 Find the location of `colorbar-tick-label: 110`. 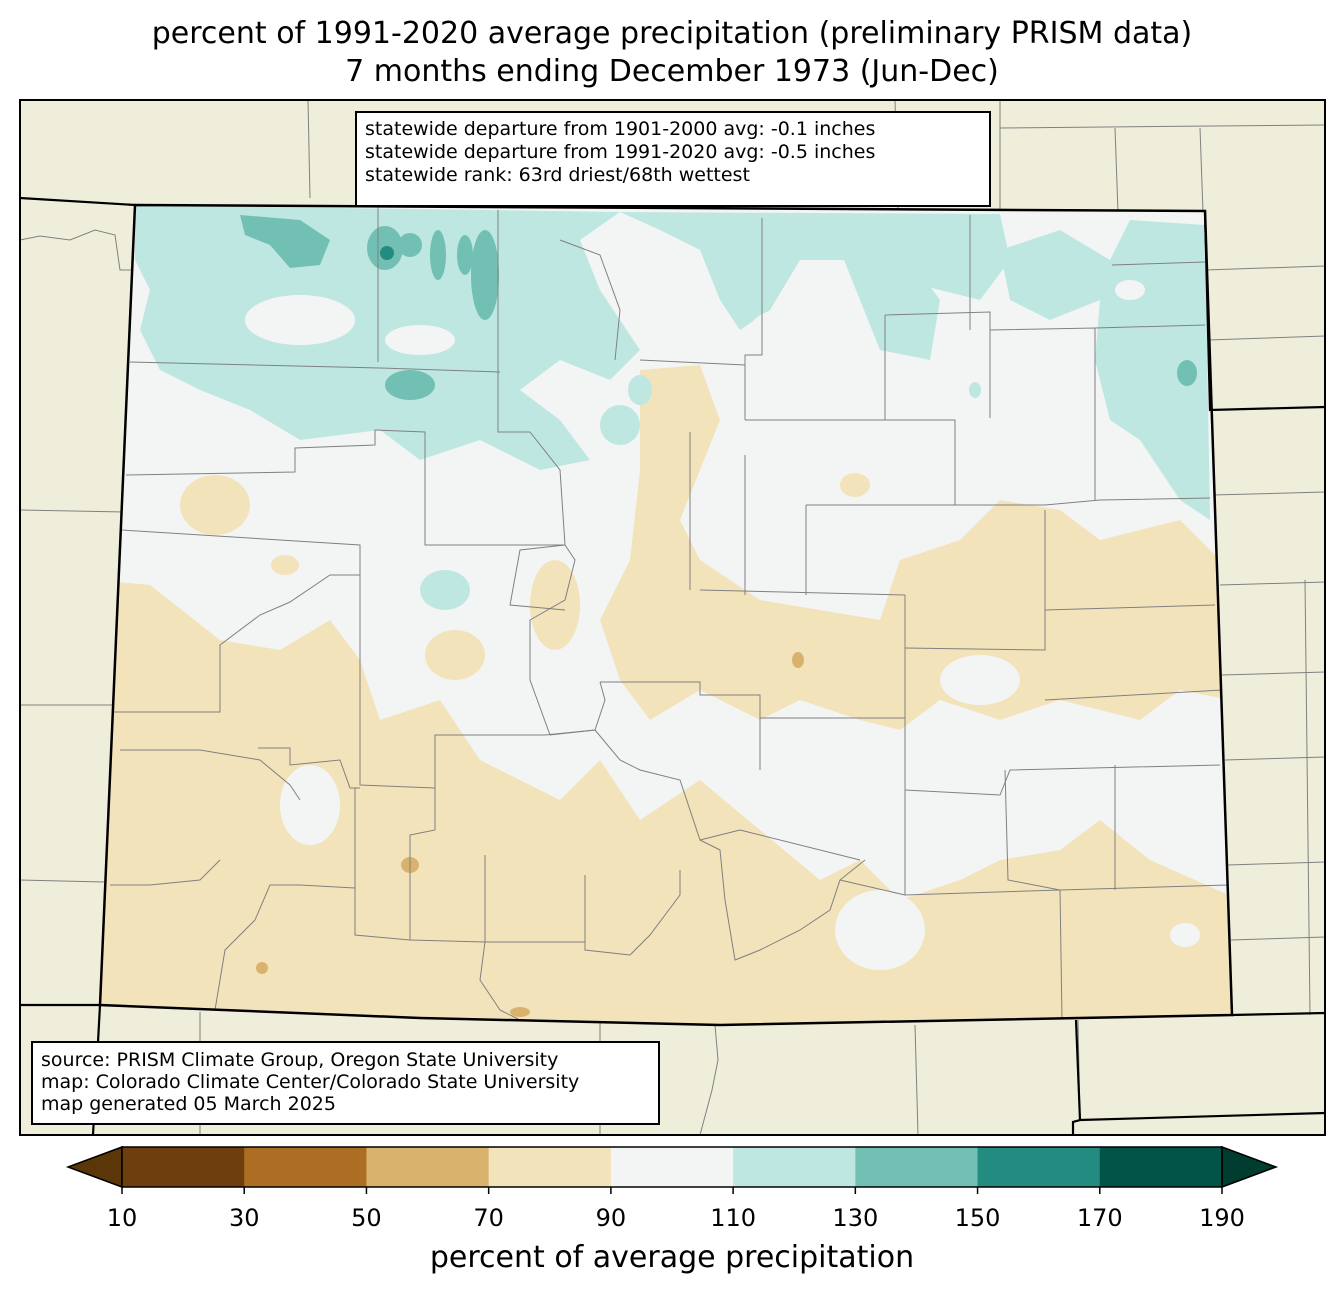

colorbar-tick-label: 110 is located at coordinates (733, 1218).